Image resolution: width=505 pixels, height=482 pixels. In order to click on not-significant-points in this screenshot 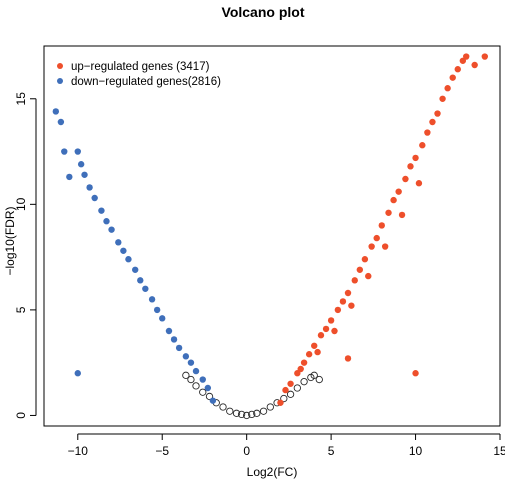, I will do `click(252, 395)`.